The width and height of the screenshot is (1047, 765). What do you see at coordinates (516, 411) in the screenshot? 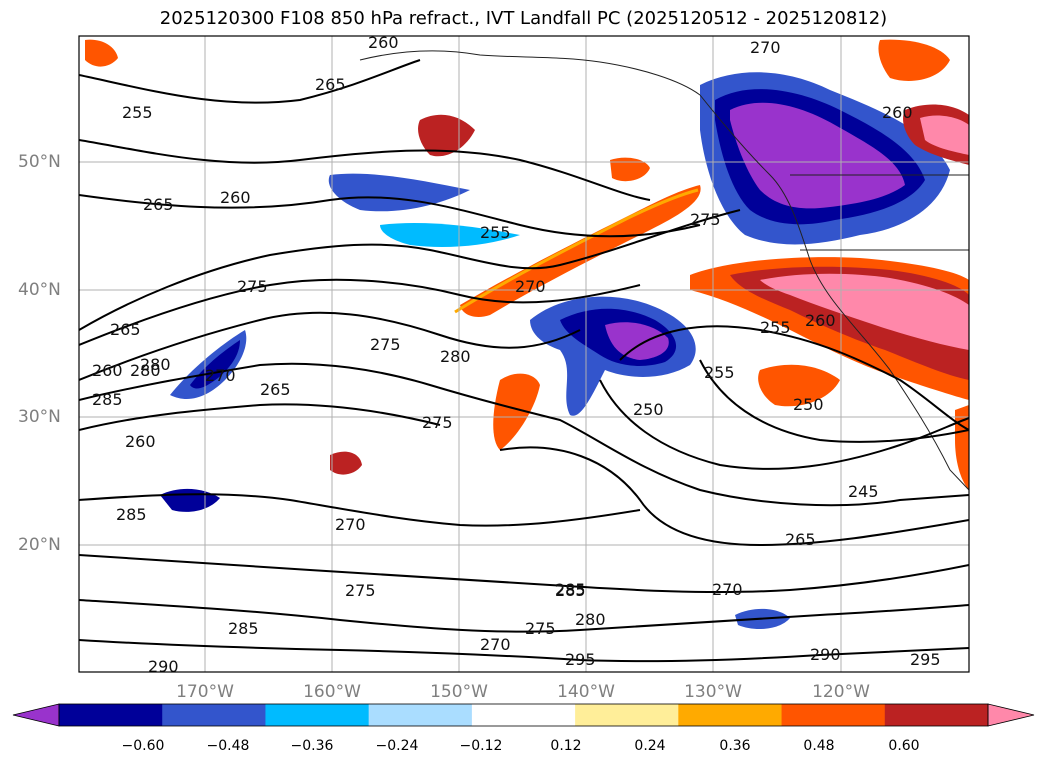
I see `positive-anomaly-blob-c1` at bounding box center [516, 411].